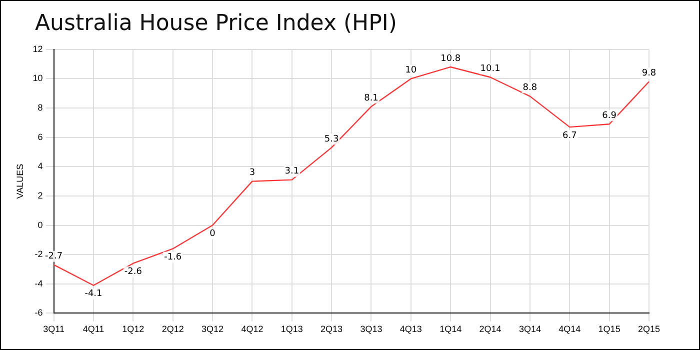 The height and width of the screenshot is (350, 700). I want to click on y-tick-label: -2, so click(38, 254).